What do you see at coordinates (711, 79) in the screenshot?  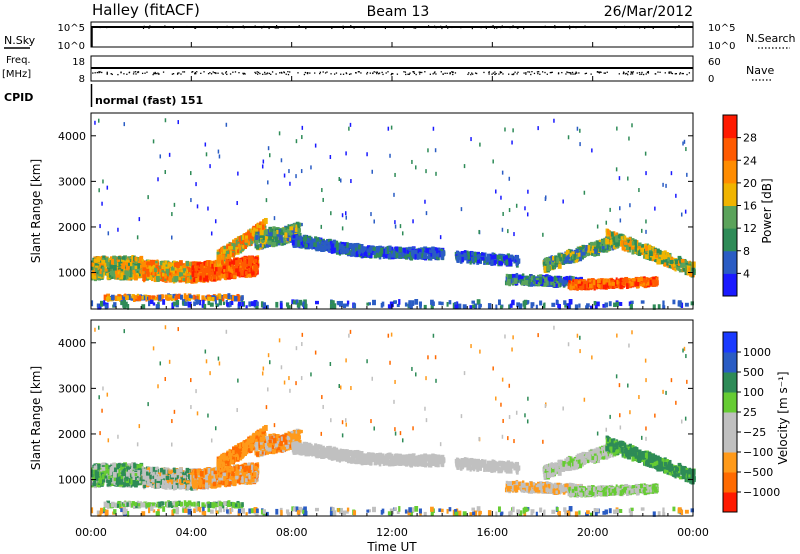 I see `nave-tick-bottom: 0` at bounding box center [711, 79].